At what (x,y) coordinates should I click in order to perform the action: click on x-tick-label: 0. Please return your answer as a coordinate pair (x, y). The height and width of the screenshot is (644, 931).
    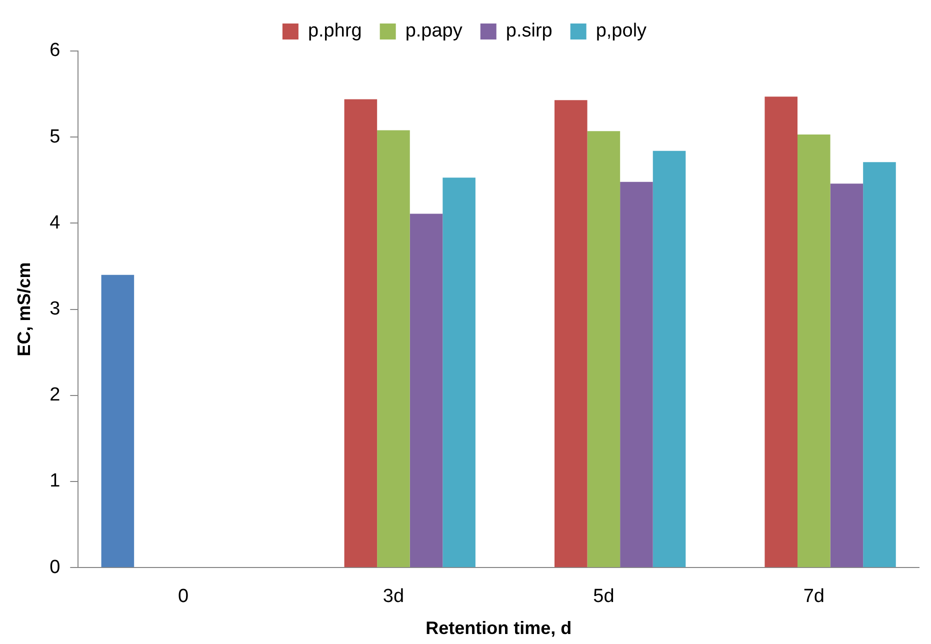
    Looking at the image, I should click on (183, 597).